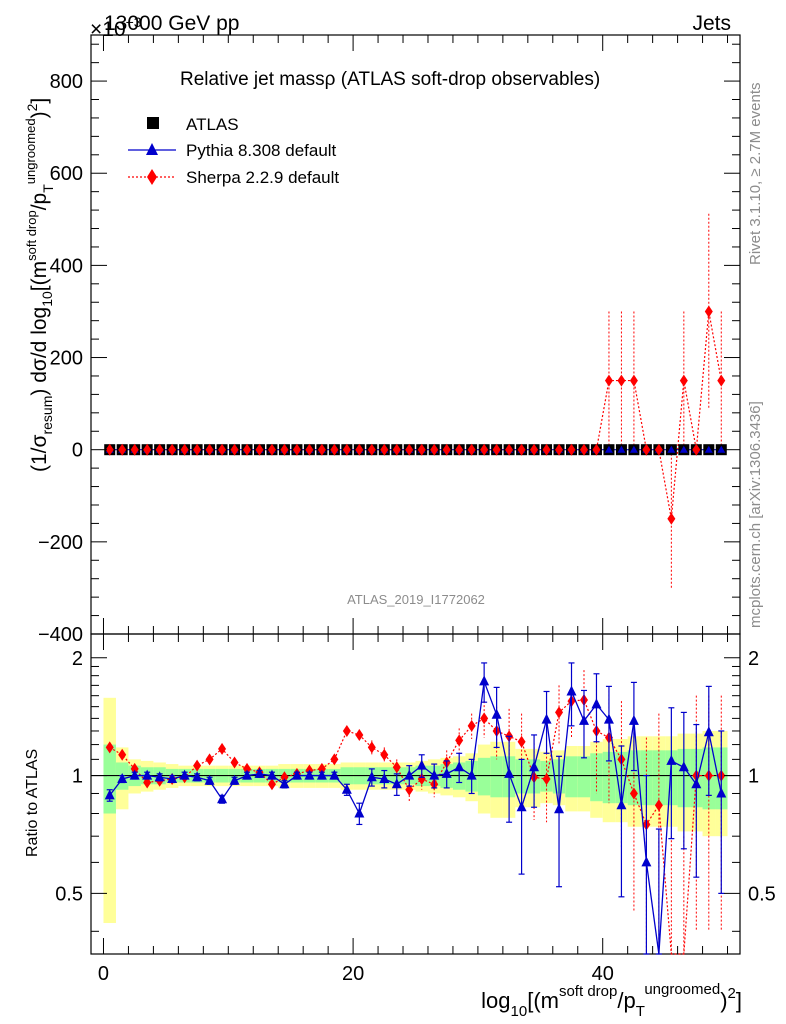  Describe the element at coordinates (762, 894) in the screenshot. I see `ratio-y-tick-label-right: 0.5` at that location.